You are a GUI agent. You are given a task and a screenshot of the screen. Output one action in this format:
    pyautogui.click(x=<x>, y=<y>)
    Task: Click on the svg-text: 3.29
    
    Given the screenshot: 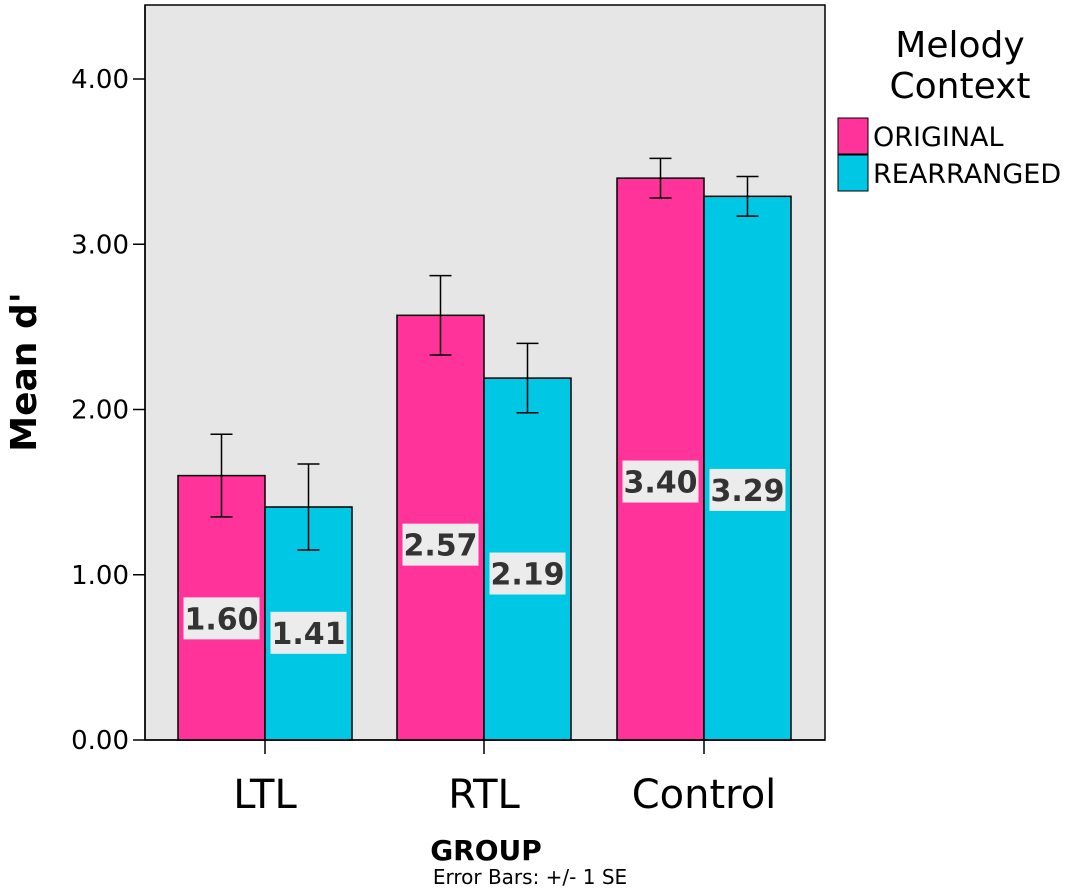 What is the action you would take?
    pyautogui.click(x=747, y=491)
    